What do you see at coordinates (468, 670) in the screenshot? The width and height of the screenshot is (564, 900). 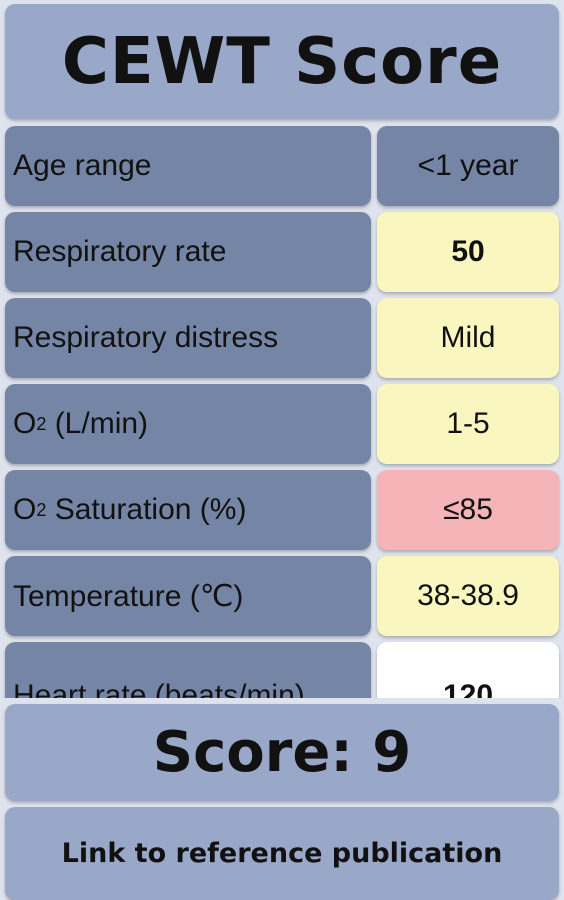 I see `value-heart-rate: 120` at bounding box center [468, 670].